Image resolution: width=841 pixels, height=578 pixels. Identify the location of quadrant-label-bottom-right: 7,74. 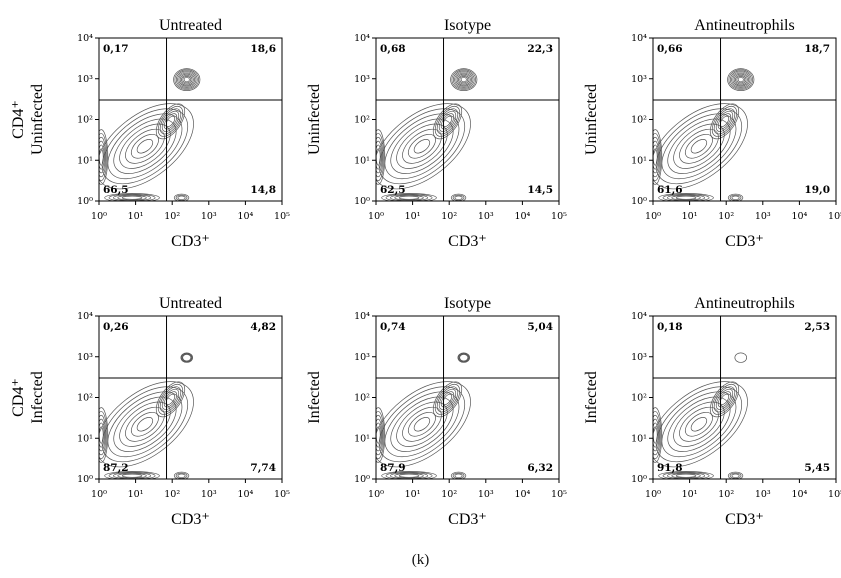
(263, 468).